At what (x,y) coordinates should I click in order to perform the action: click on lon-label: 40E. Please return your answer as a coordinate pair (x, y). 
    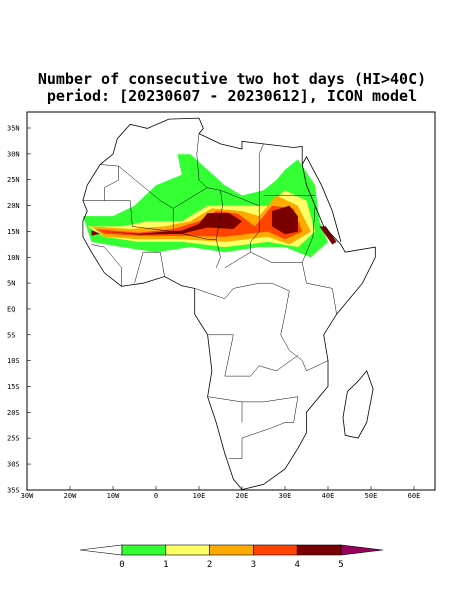
    Looking at the image, I should click on (328, 496).